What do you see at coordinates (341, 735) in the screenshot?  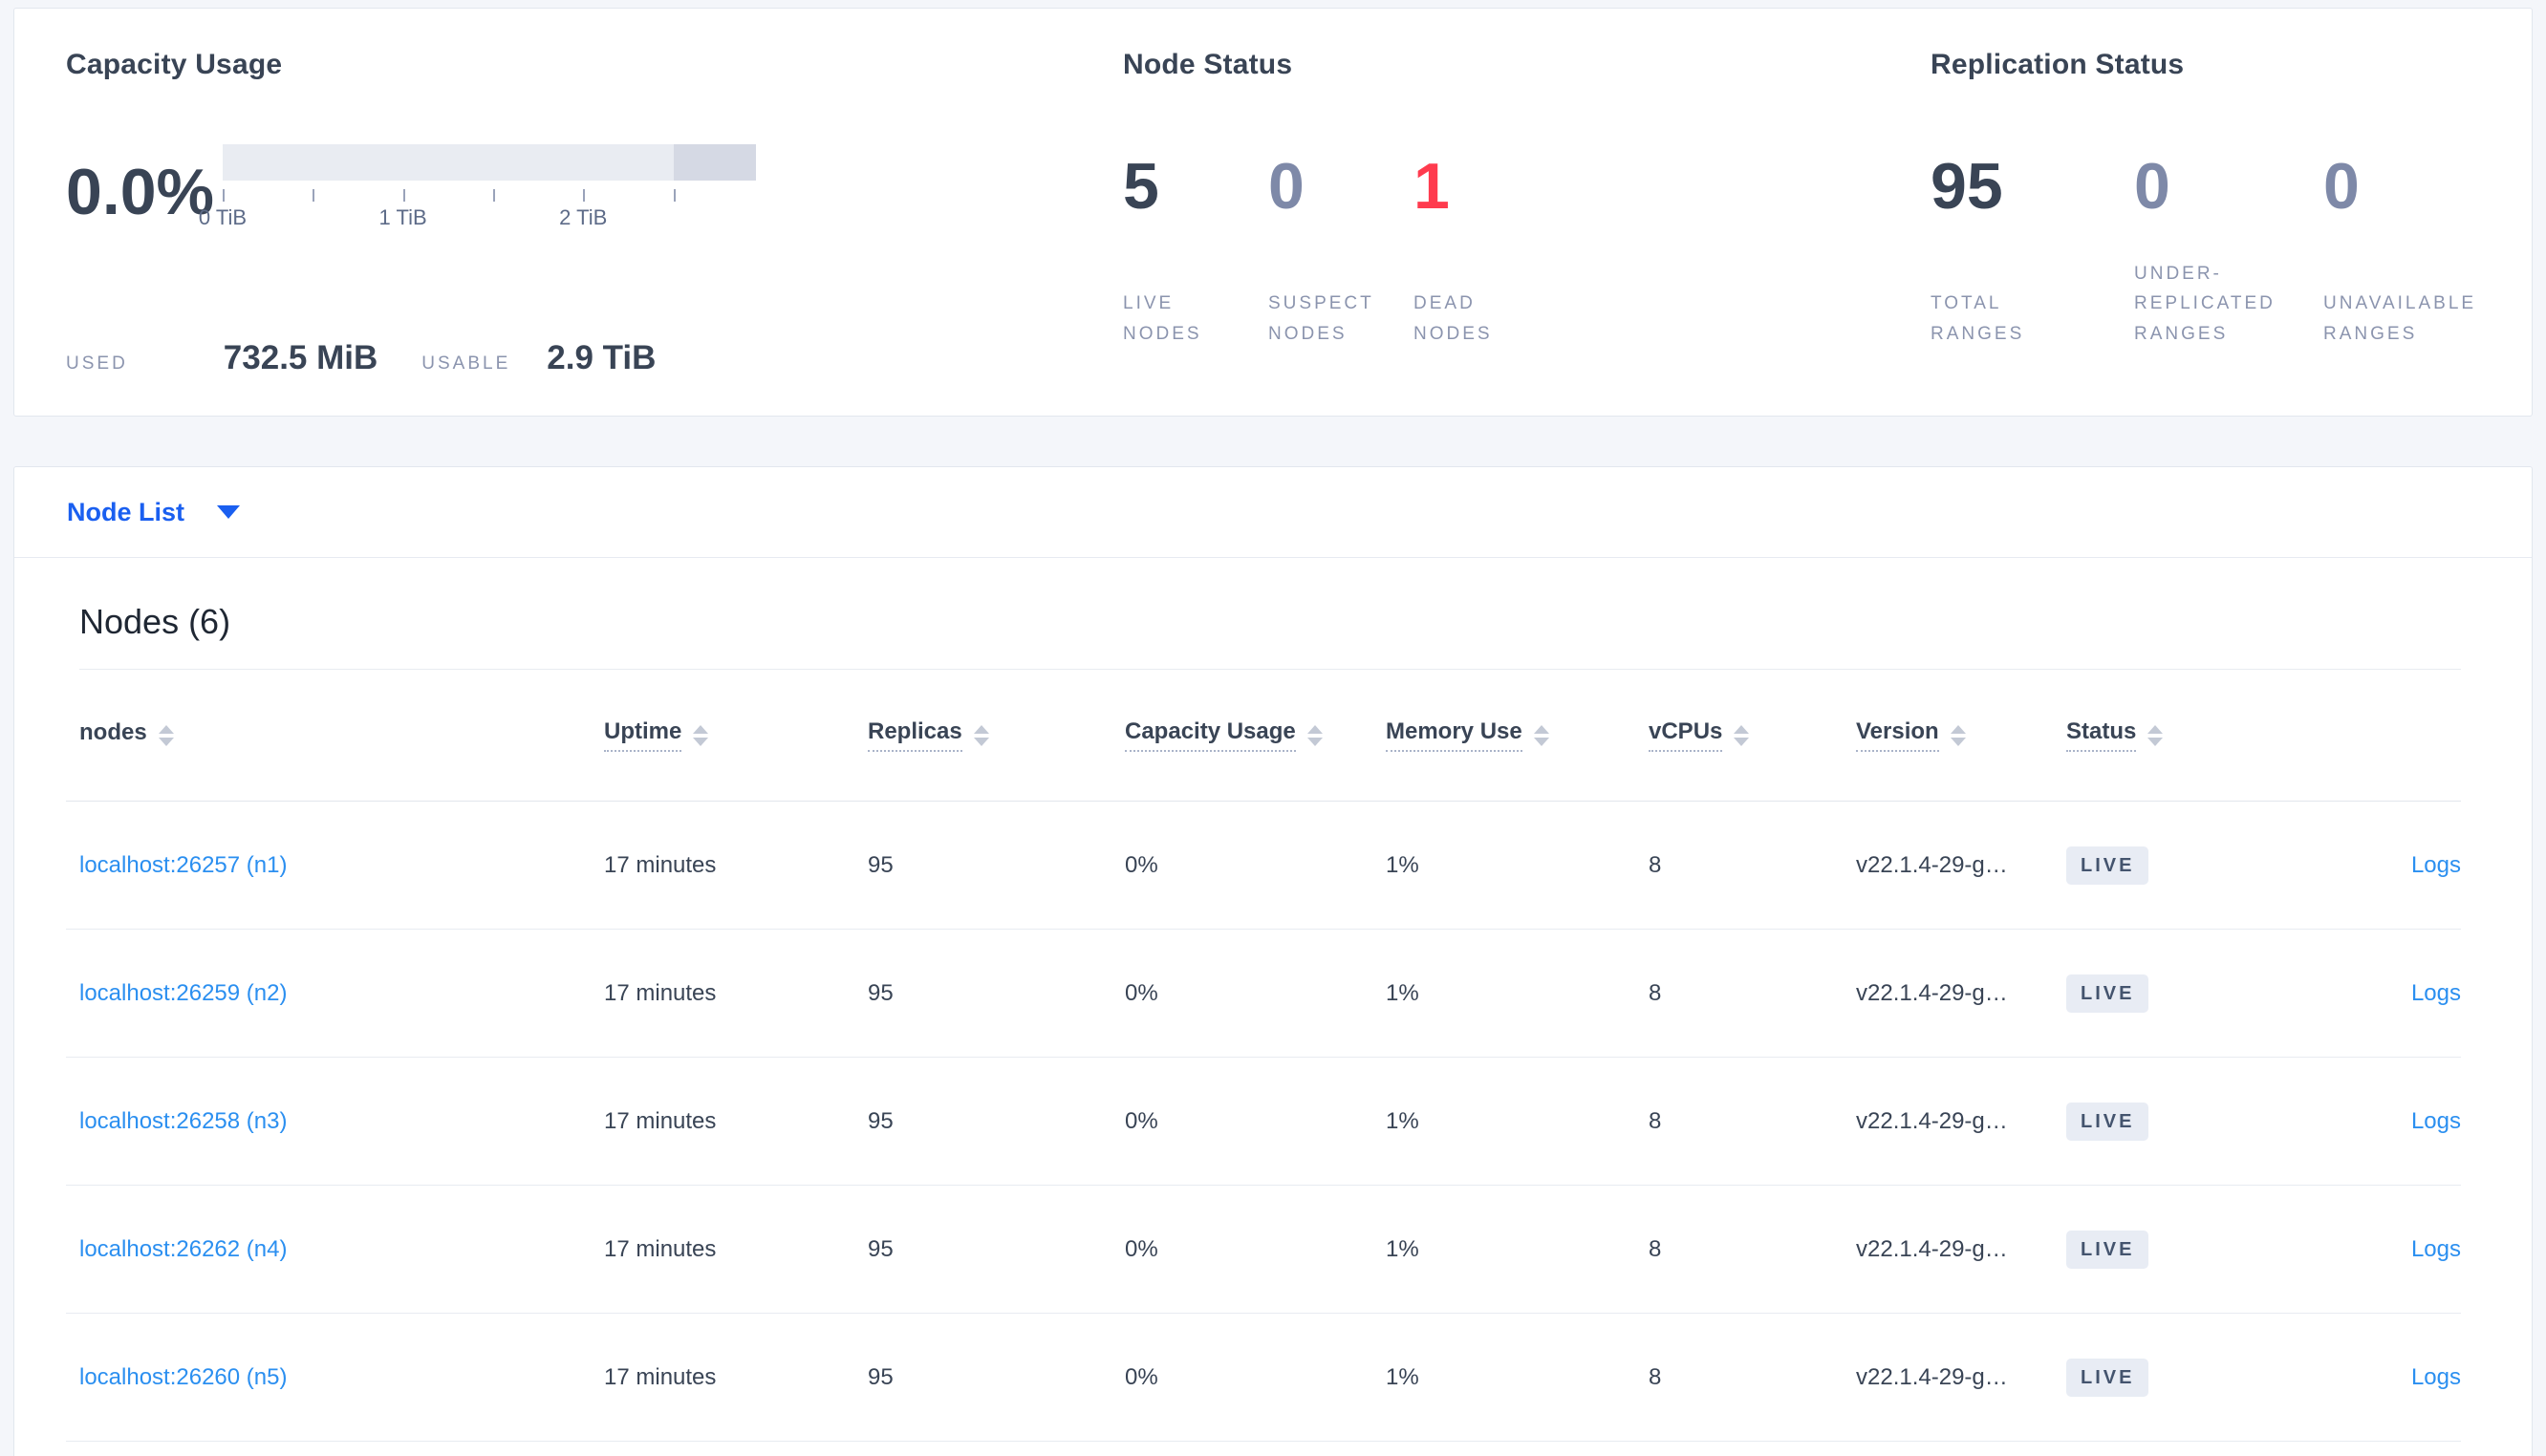 I see `column-header-nodes: nodes` at bounding box center [341, 735].